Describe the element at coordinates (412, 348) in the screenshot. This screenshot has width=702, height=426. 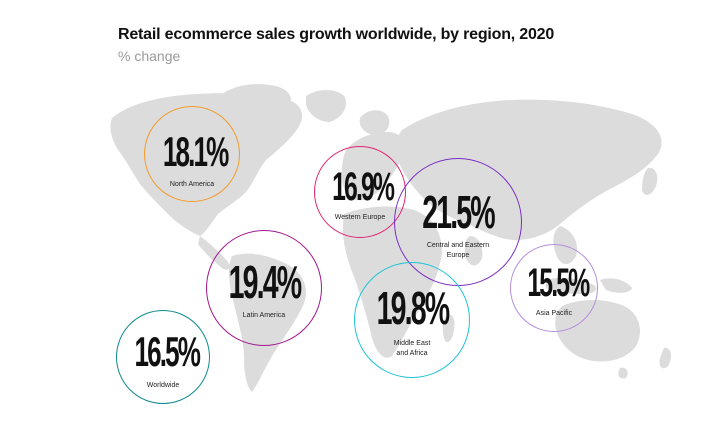
I see `label-middle-east-africa: Middle East and Africa` at that location.